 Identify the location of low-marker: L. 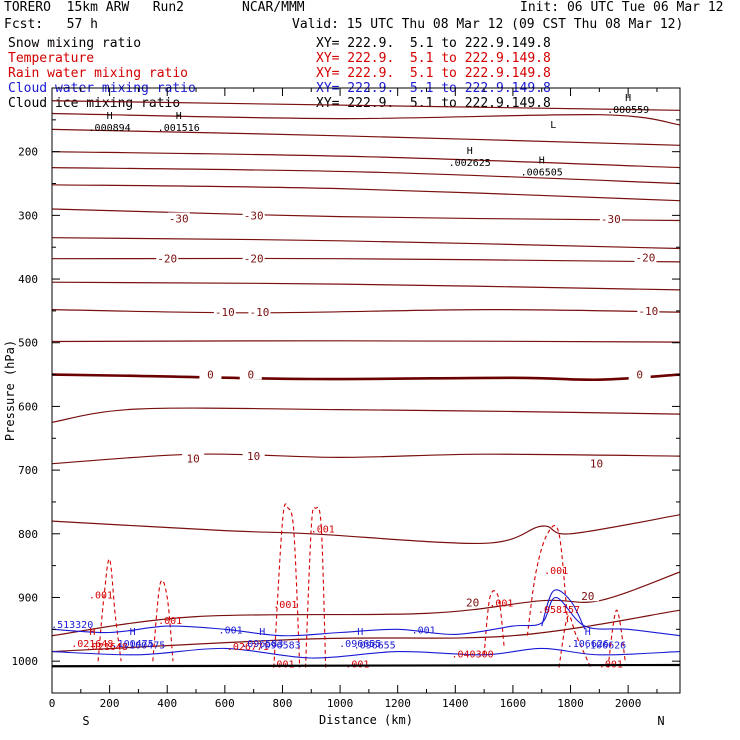
(553, 125).